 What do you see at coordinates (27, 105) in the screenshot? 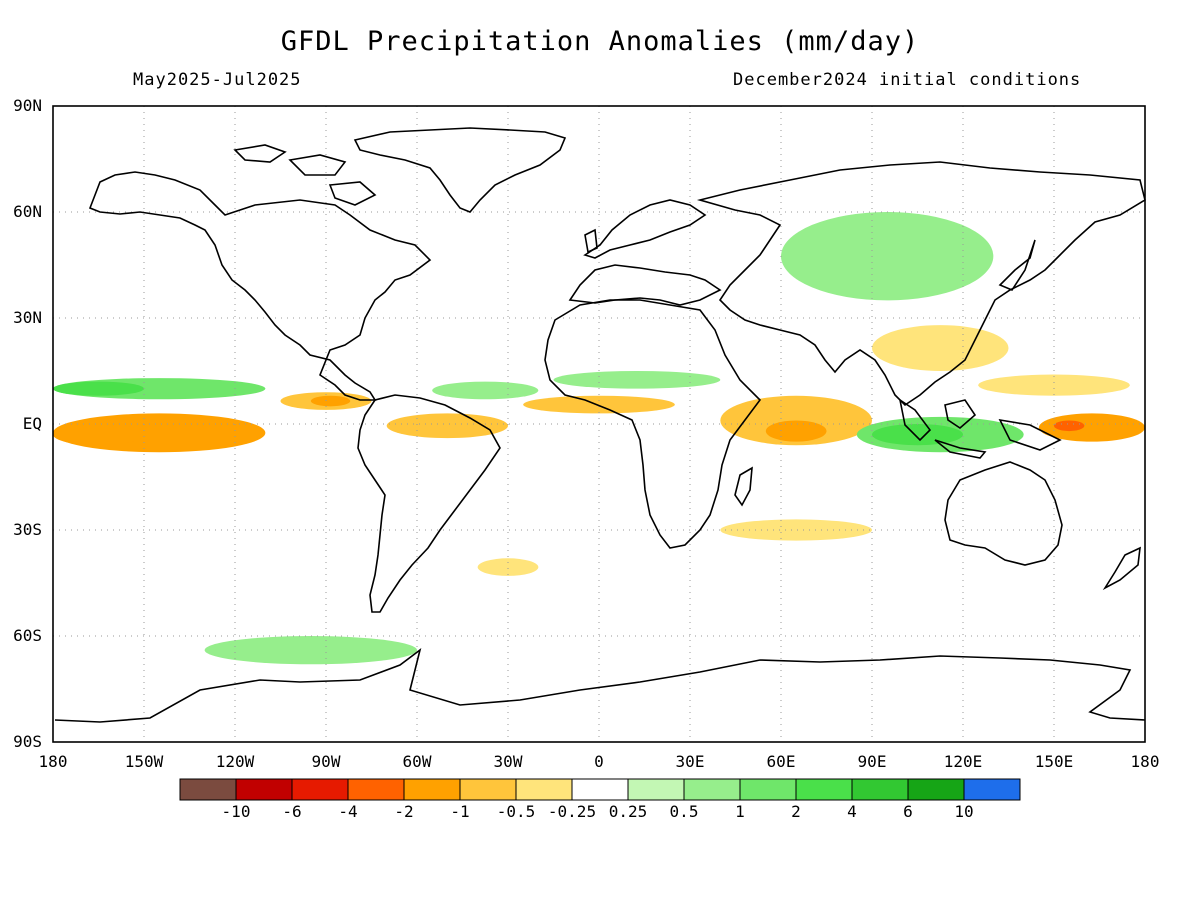
I see `latitude-label: 90N` at bounding box center [27, 105].